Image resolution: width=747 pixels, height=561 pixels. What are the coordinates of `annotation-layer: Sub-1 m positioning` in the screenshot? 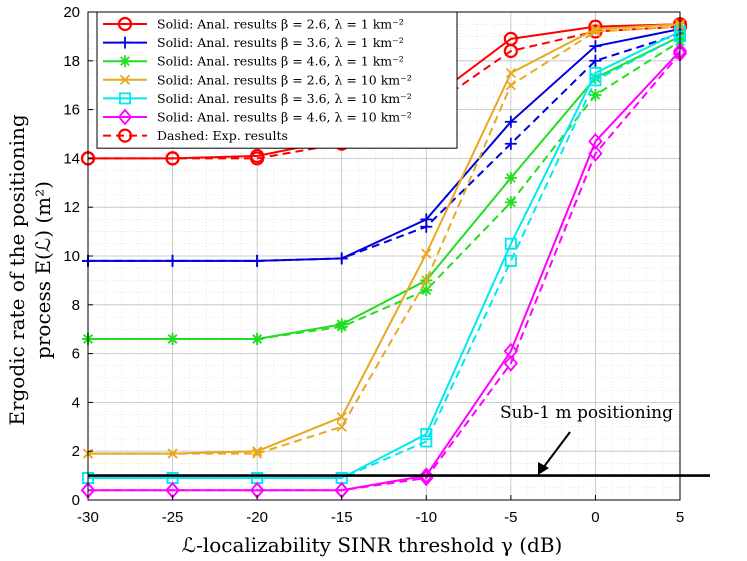 It's located at (586, 439).